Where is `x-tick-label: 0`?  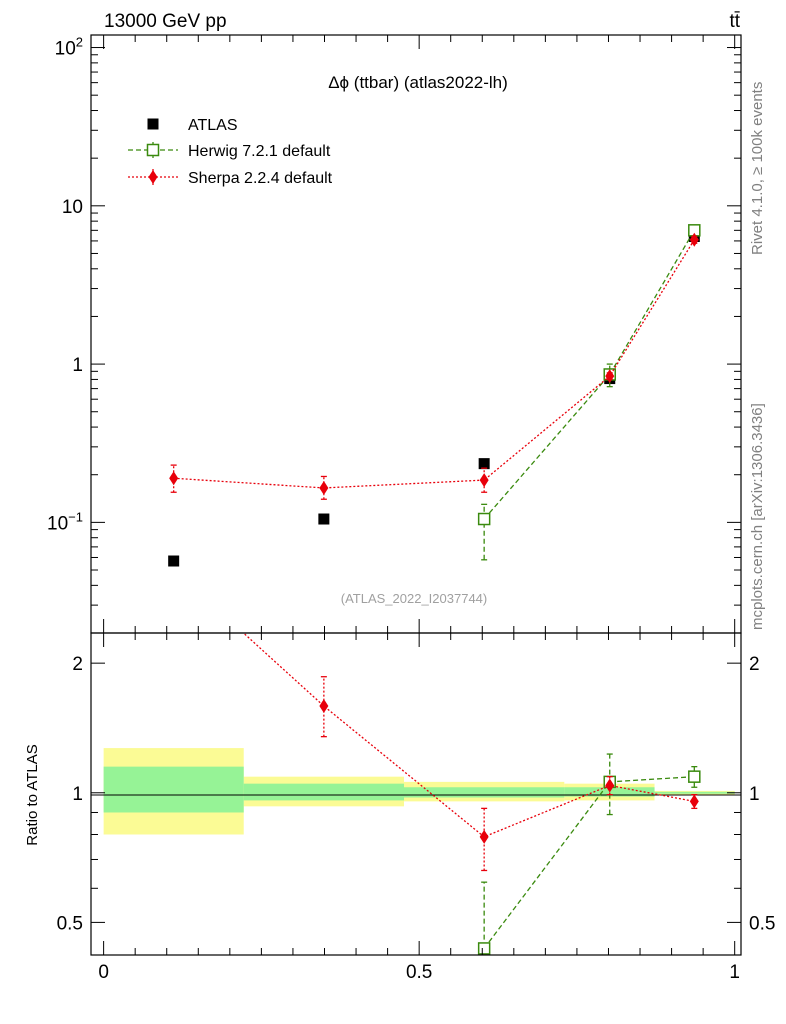
x-tick-label: 0 is located at coordinates (103, 972).